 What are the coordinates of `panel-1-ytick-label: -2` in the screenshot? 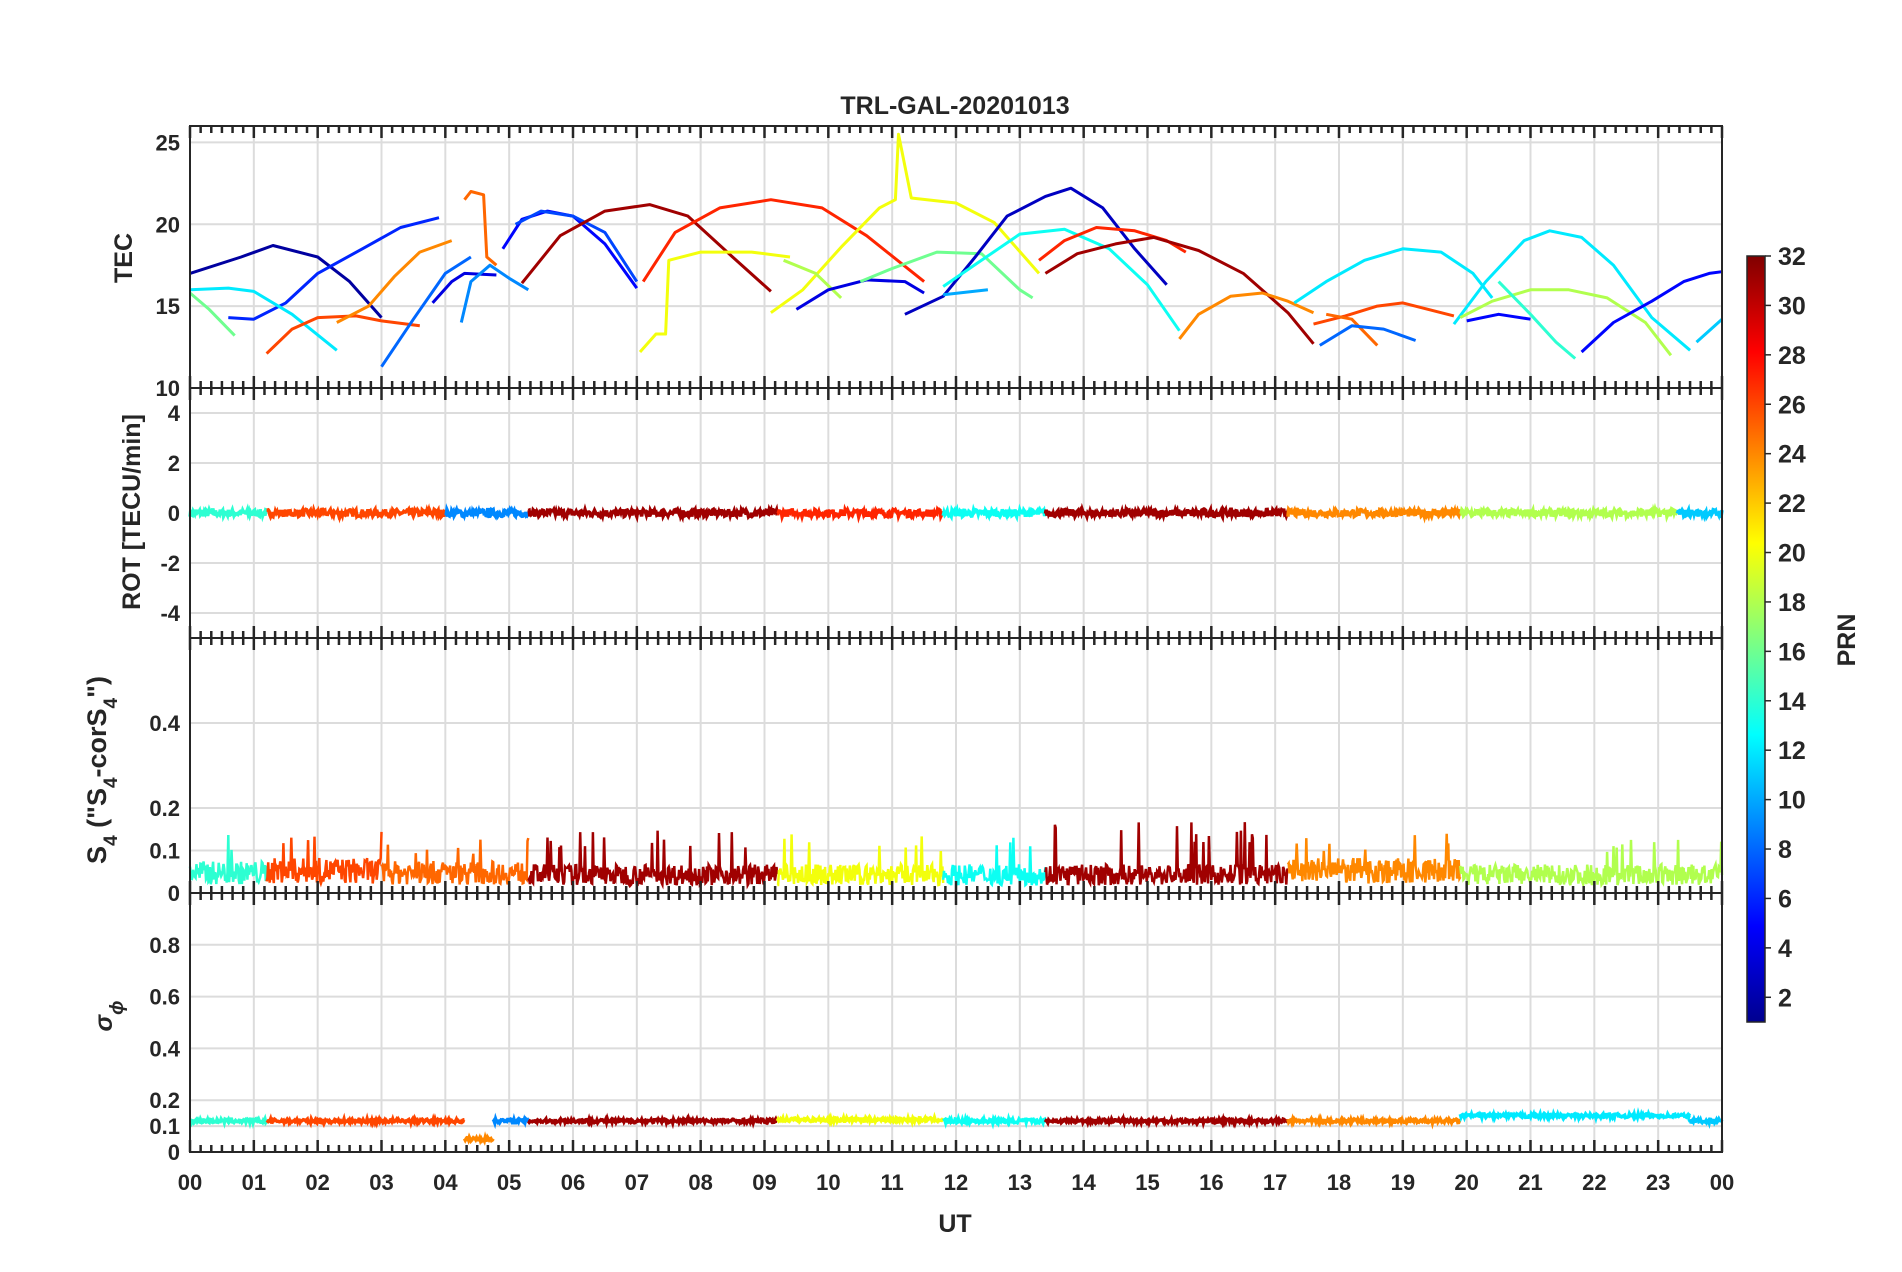 It's located at (170, 563).